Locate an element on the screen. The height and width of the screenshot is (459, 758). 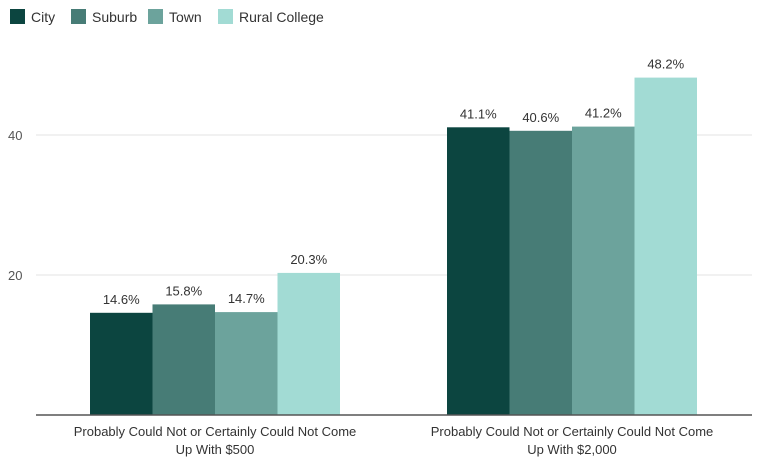
y-tick-label: 40 is located at coordinates (15, 135).